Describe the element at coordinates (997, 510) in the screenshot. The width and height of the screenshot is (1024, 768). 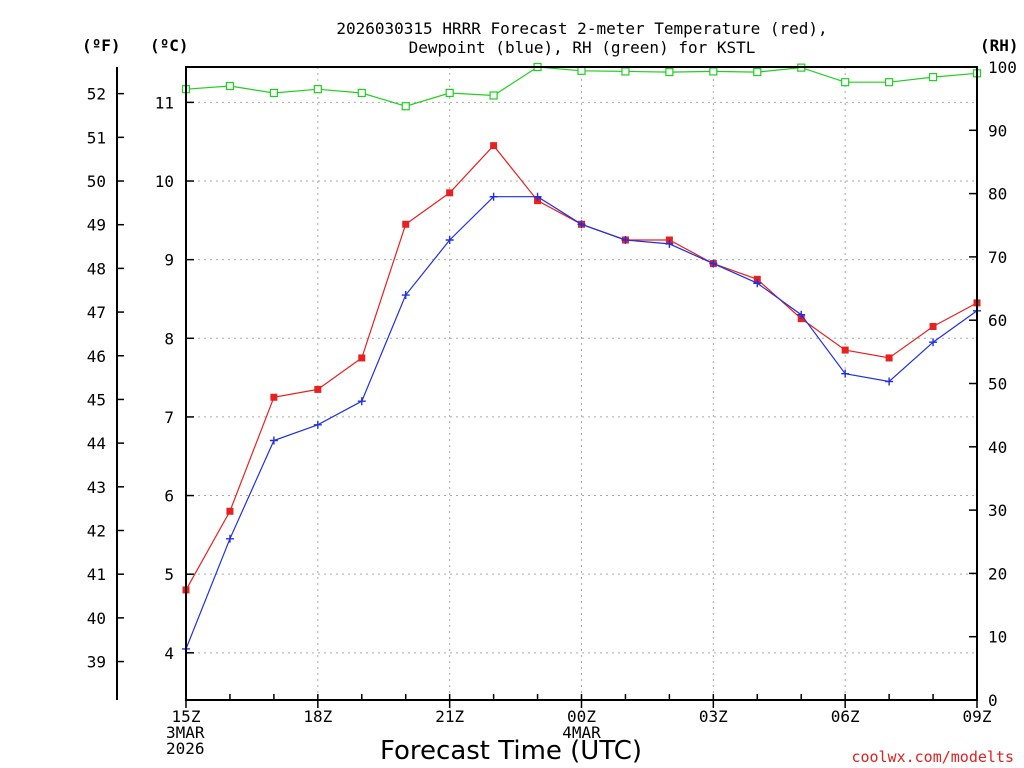
I see `rh-tick-label: 30` at that location.